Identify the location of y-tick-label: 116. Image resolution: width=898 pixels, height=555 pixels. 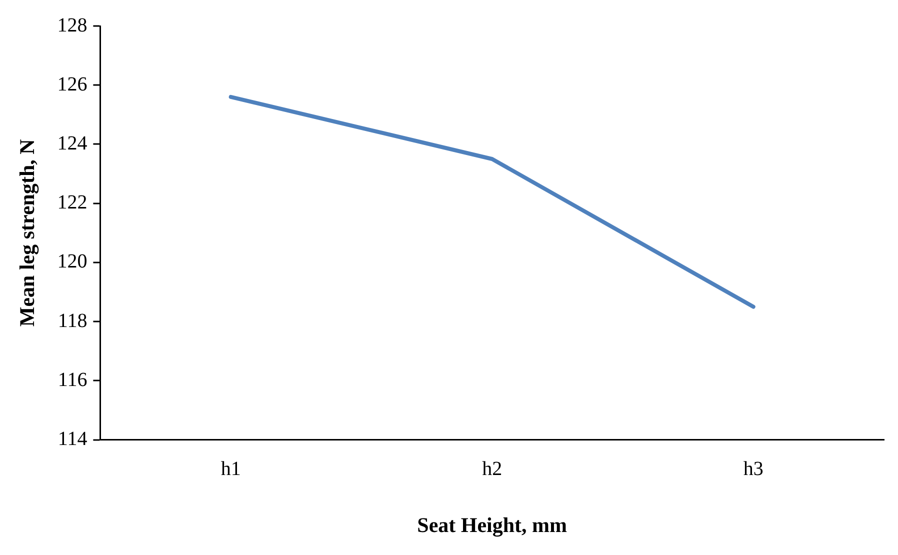
(73, 379).